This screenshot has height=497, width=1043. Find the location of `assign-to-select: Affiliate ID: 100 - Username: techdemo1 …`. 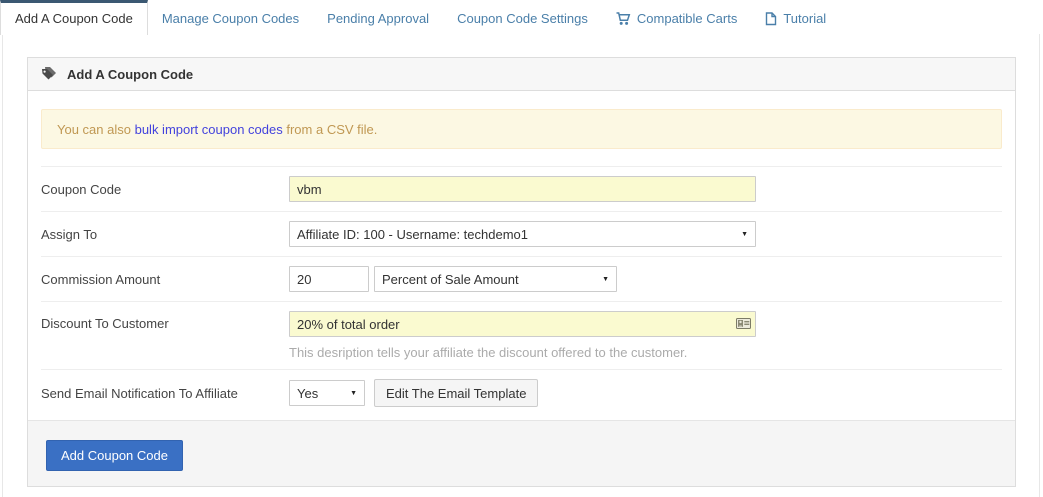

assign-to-select: Affiliate ID: 100 - Username: techdemo1 … is located at coordinates (522, 234).